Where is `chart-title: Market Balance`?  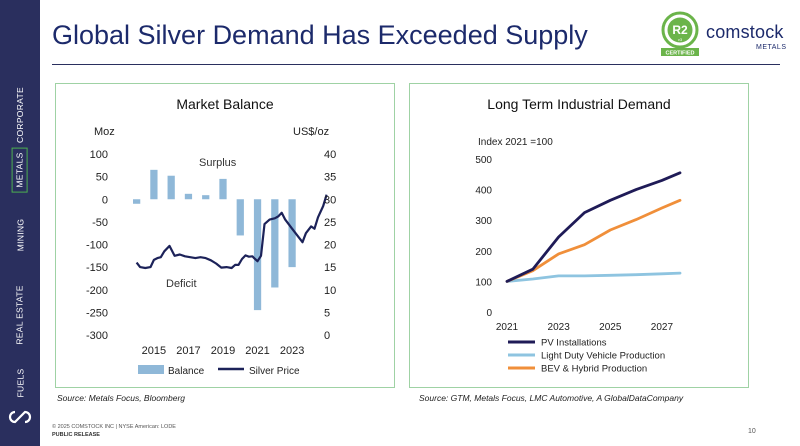 chart-title: Market Balance is located at coordinates (225, 104).